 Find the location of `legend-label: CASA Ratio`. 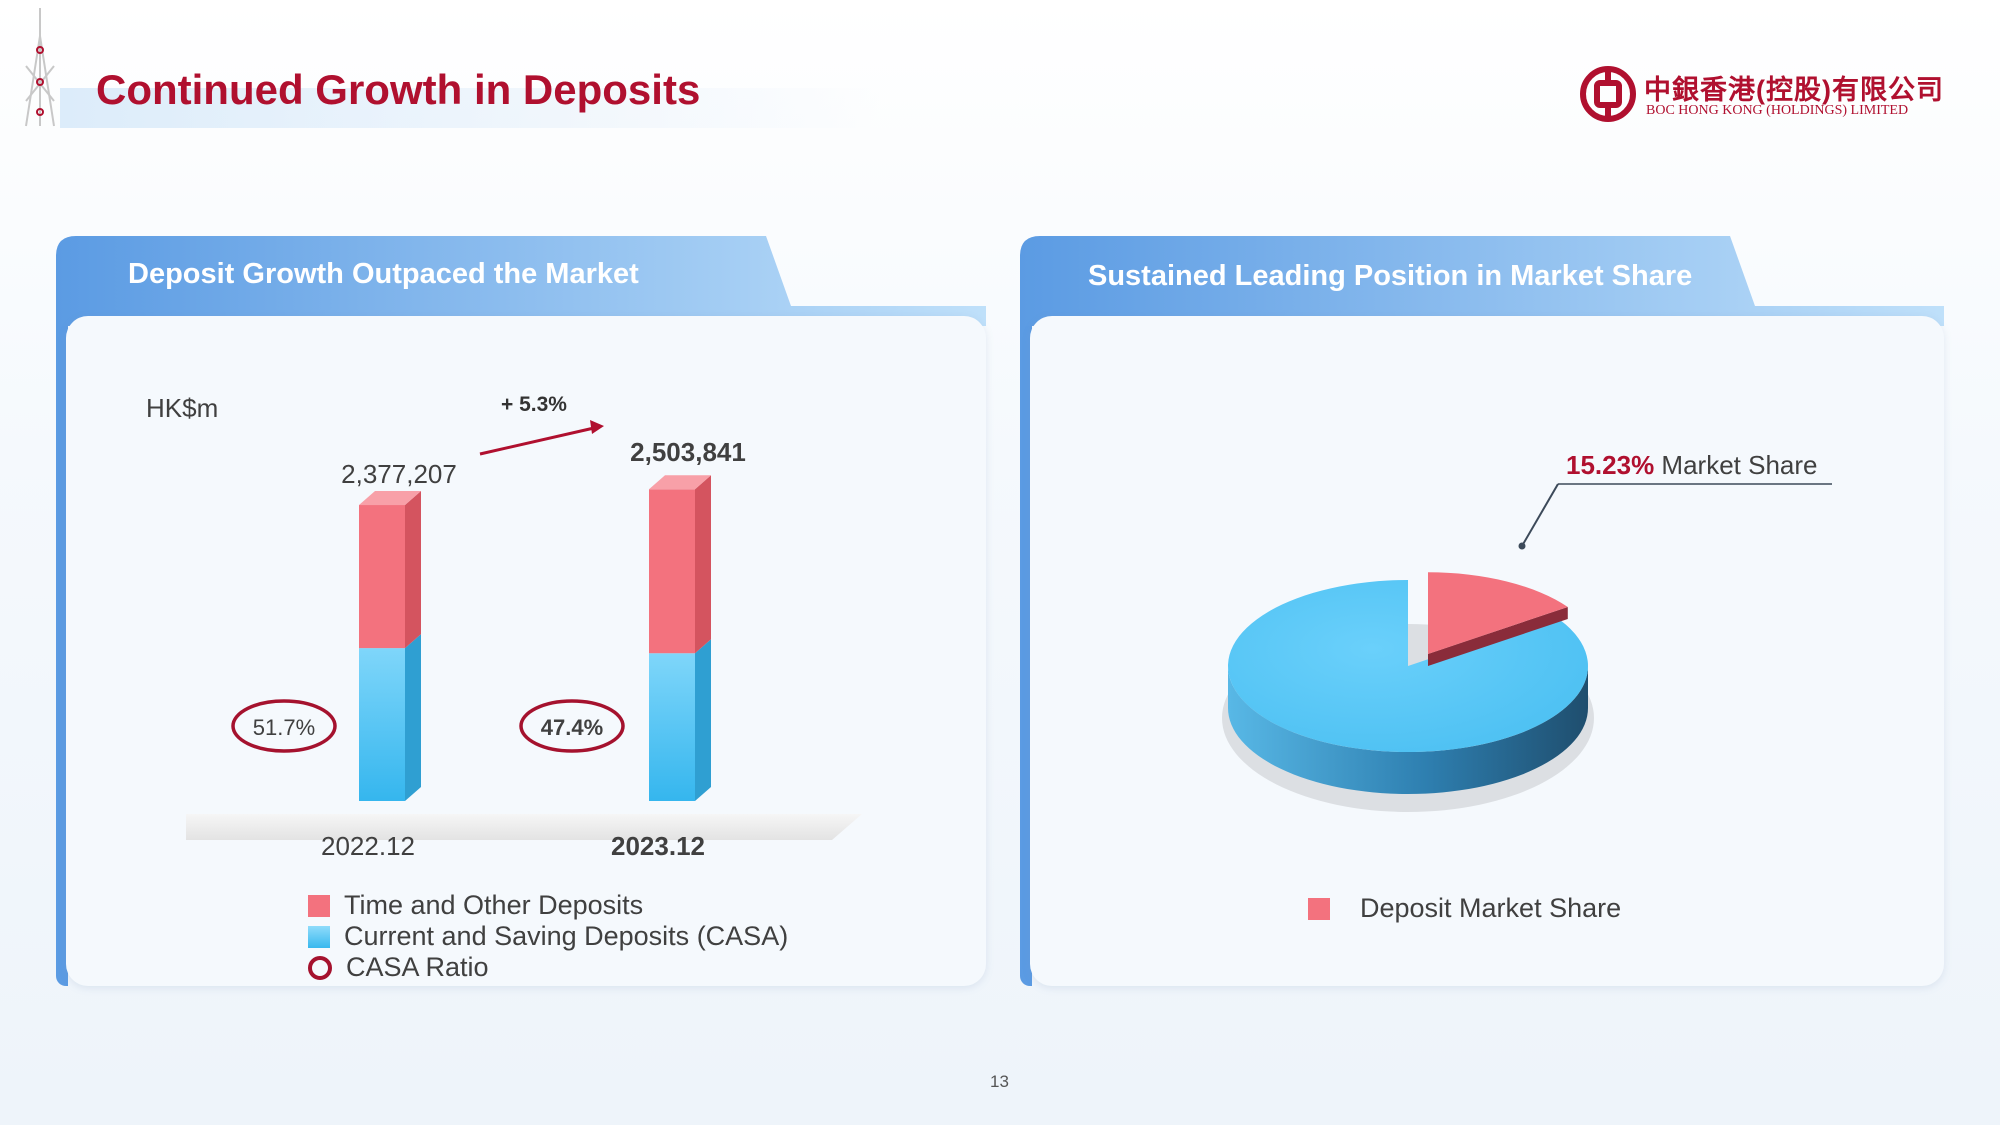

legend-label: CASA Ratio is located at coordinates (417, 967).